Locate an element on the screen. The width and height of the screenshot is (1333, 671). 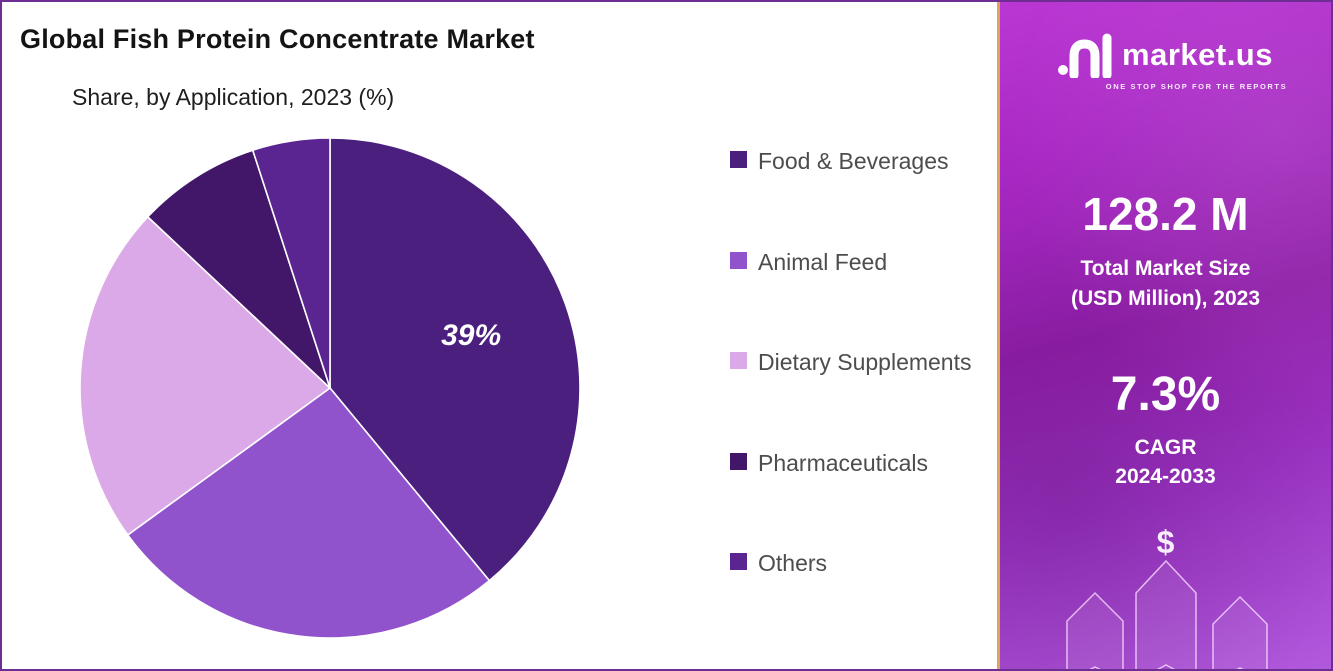
logo-text: market.us is located at coordinates (1197, 54).